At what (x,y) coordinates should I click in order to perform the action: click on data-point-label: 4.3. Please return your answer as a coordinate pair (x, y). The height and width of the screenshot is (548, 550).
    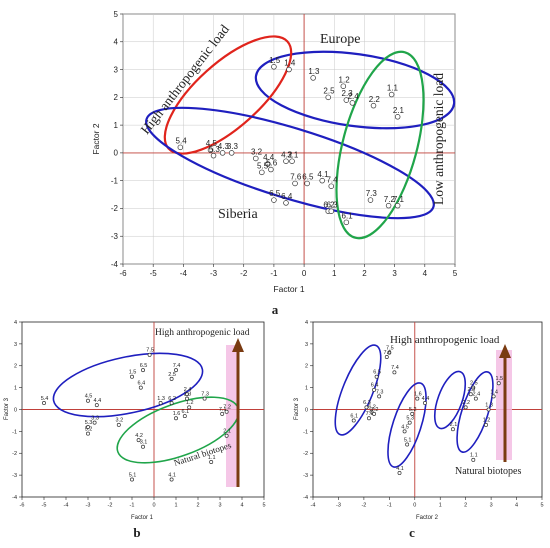
    Looking at the image, I should click on (224, 146).